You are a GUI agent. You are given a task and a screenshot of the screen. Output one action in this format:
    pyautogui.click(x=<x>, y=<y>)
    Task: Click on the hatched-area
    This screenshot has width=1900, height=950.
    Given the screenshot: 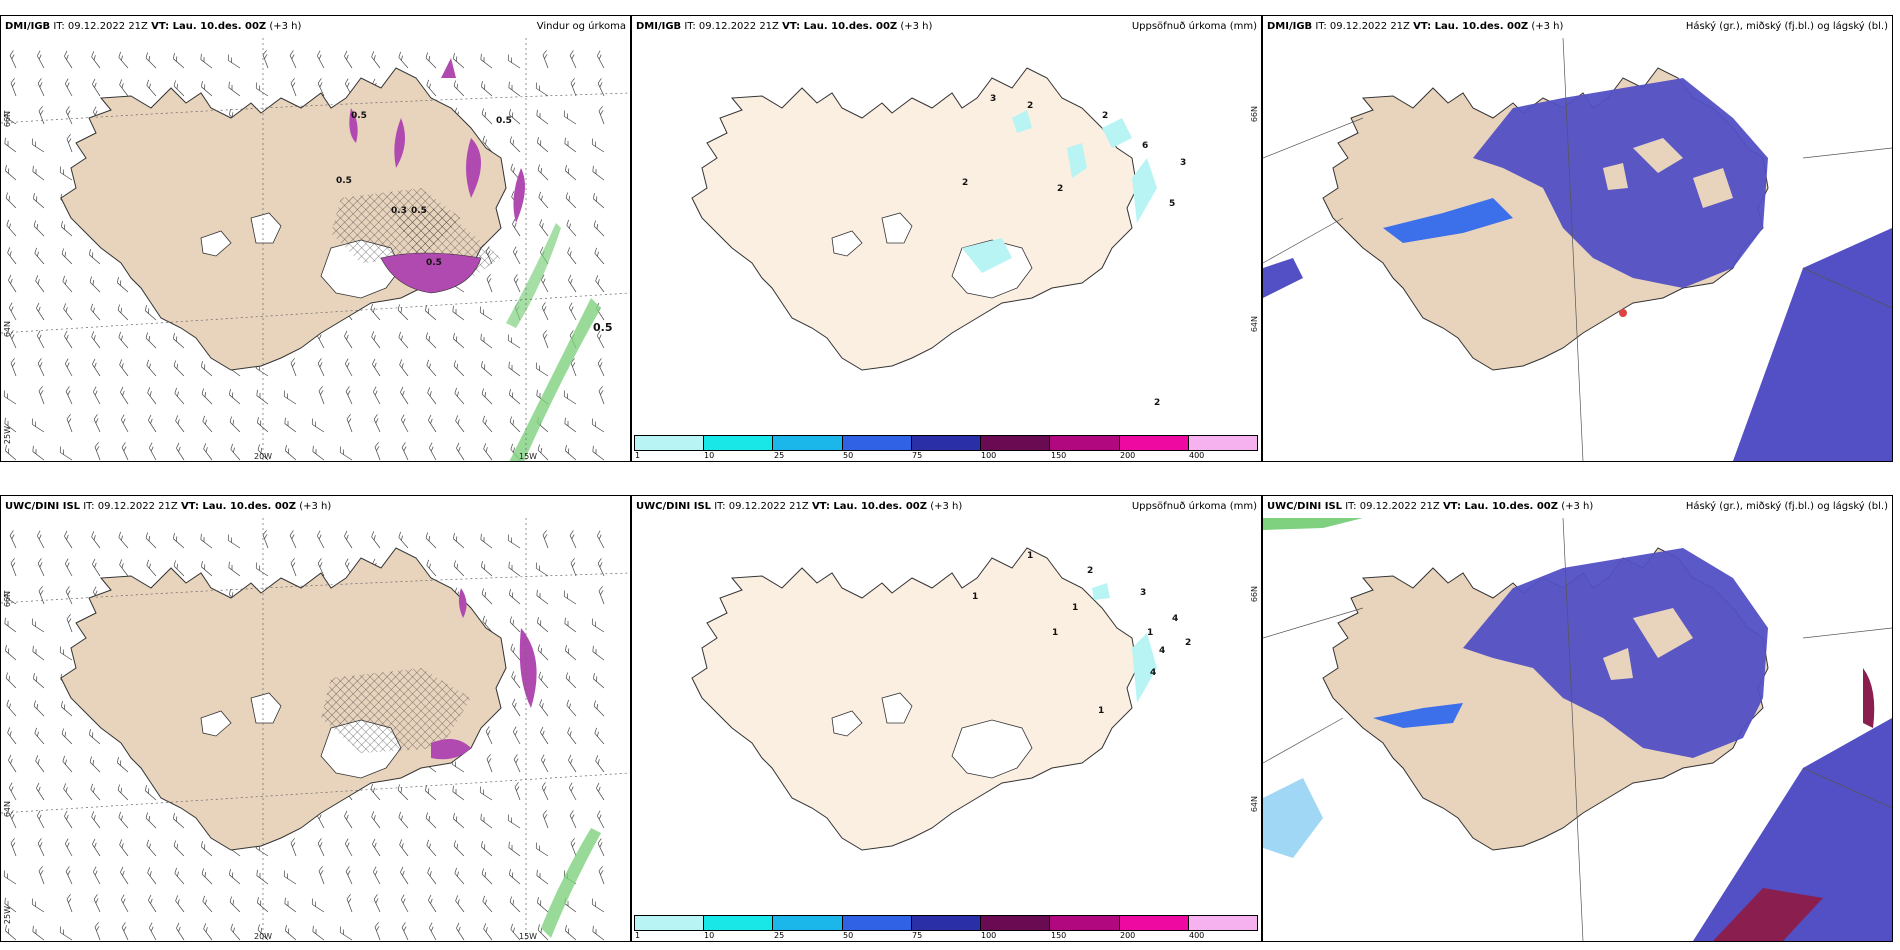 What is the action you would take?
    pyautogui.click(x=396, y=710)
    